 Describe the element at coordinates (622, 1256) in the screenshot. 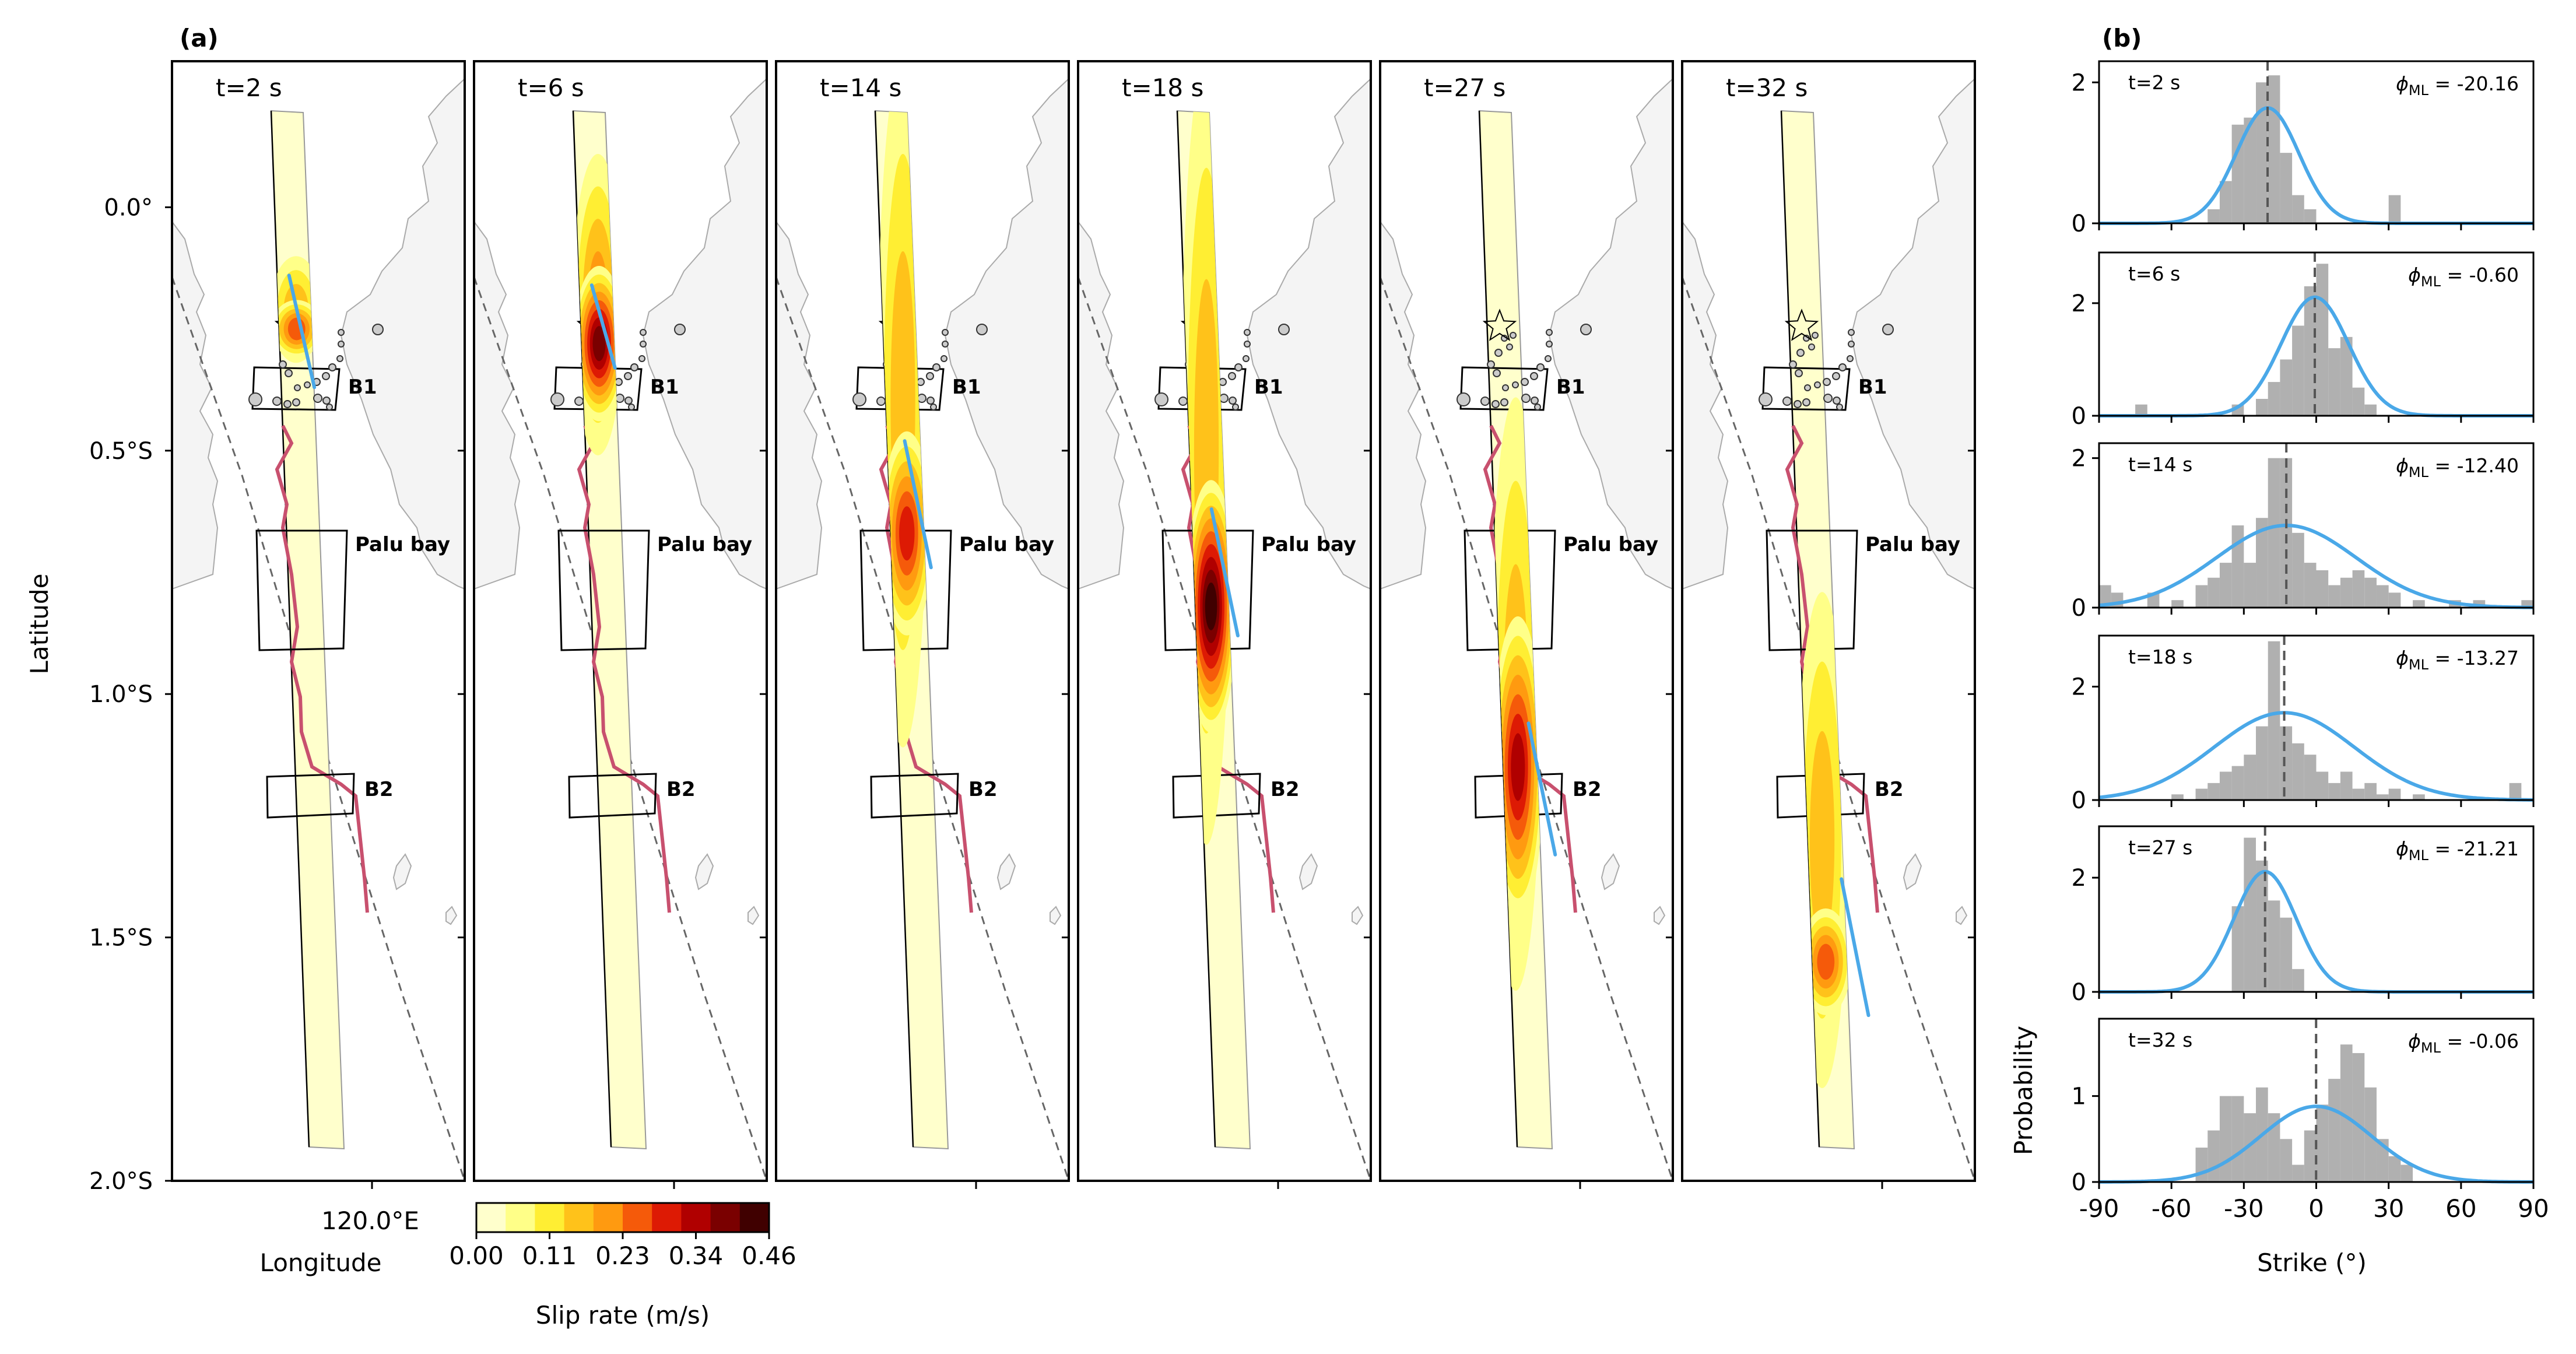

I see `colorbar-tick-label: 0.23` at that location.